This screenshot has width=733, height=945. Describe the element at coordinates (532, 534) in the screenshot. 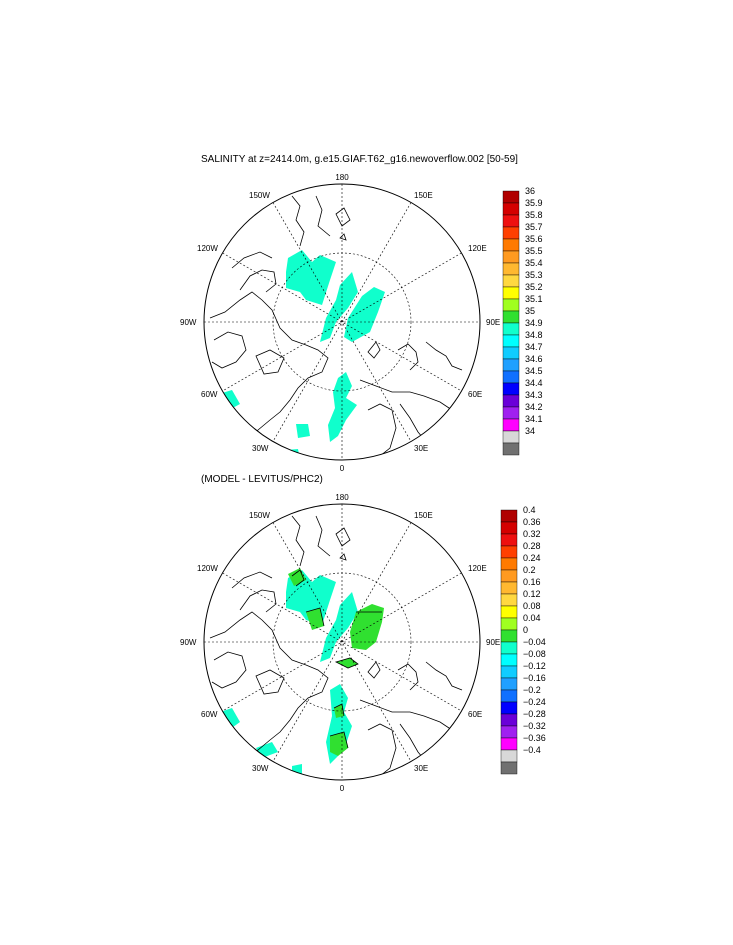

I see `colorbar-label: 0.32` at that location.